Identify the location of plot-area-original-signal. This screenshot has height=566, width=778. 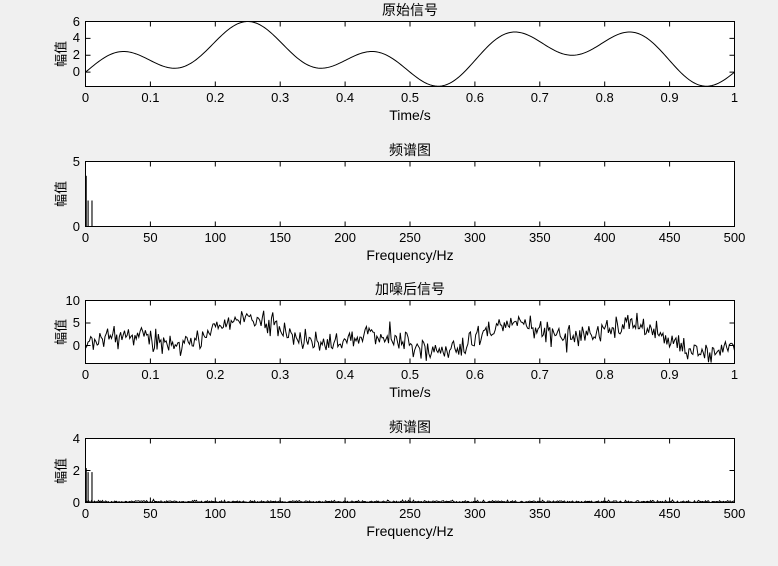
(410, 53).